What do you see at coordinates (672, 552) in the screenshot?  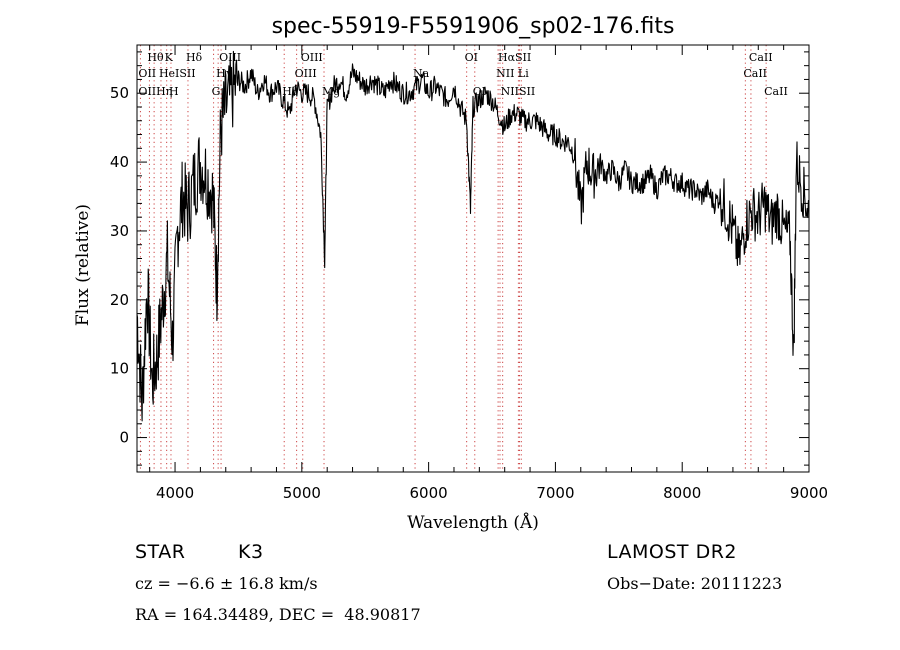 I see `survey-name: LAMOST DR2` at bounding box center [672, 552].